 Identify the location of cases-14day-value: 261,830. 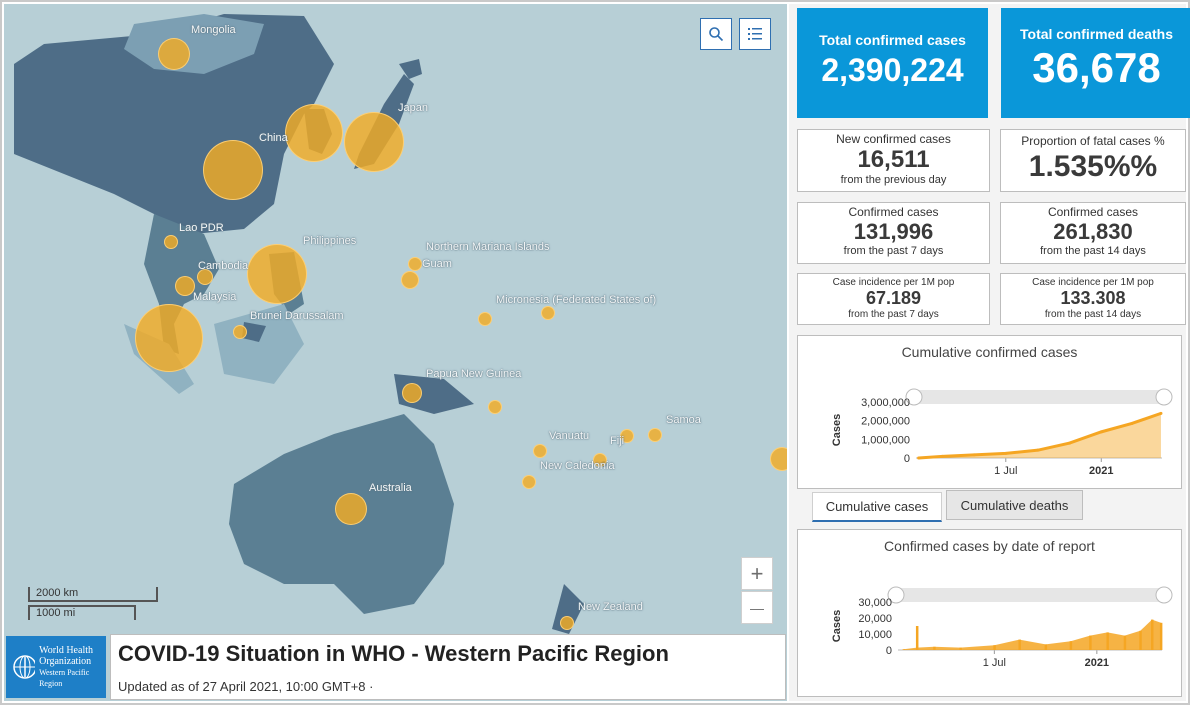
(1093, 231).